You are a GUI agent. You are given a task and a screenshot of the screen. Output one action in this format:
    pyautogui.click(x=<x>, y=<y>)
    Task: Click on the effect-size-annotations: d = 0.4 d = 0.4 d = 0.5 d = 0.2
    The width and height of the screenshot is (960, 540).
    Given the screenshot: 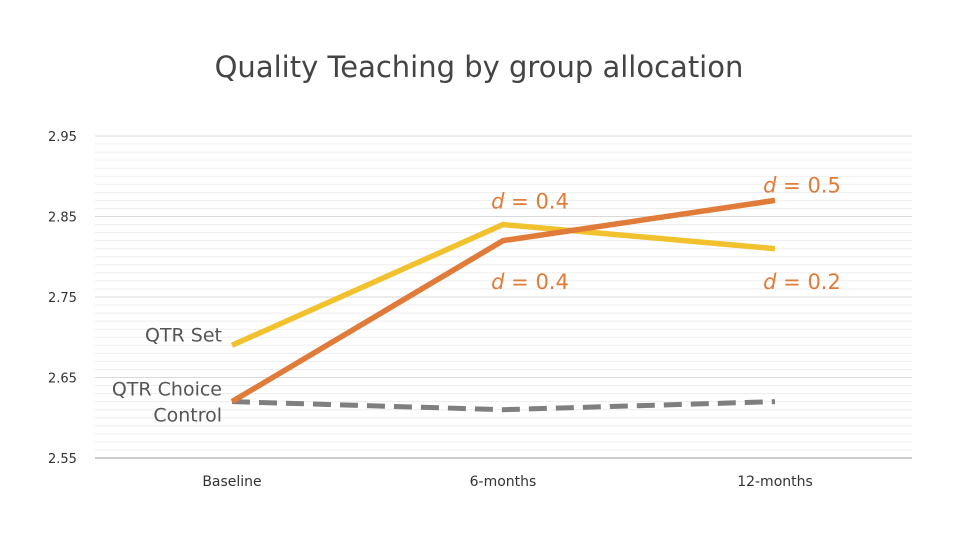 What is the action you would take?
    pyautogui.click(x=666, y=233)
    